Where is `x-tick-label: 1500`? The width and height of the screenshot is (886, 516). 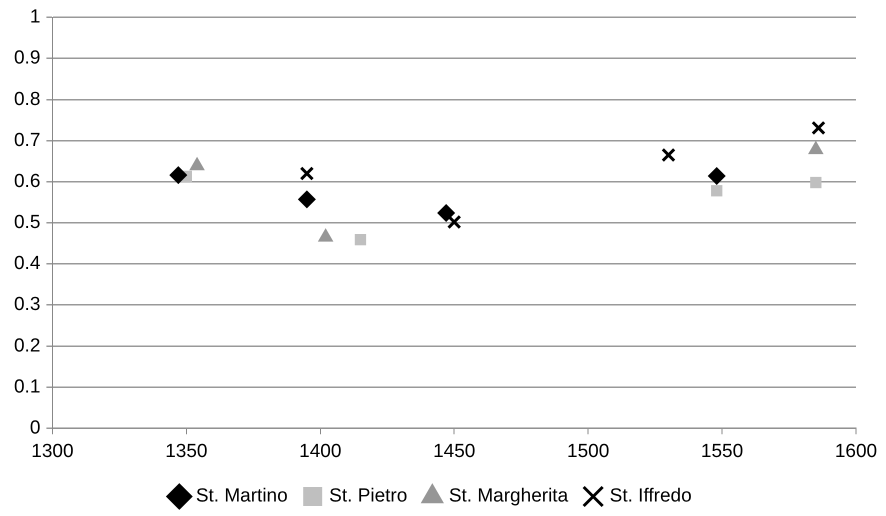 x-tick-label: 1500 is located at coordinates (588, 451).